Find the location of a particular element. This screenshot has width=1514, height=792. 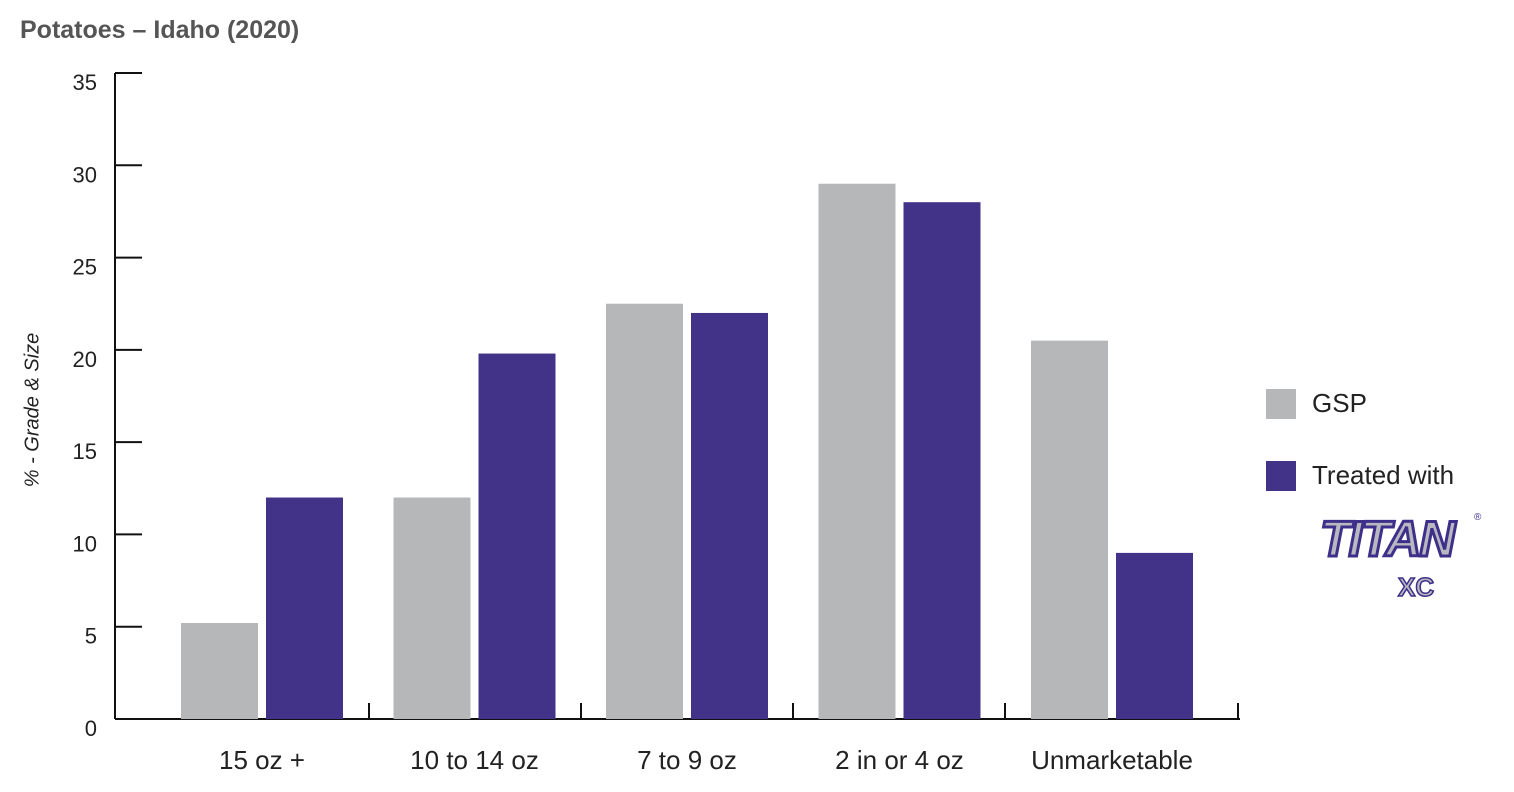

y-tick-label: 20 is located at coordinates (85, 359).